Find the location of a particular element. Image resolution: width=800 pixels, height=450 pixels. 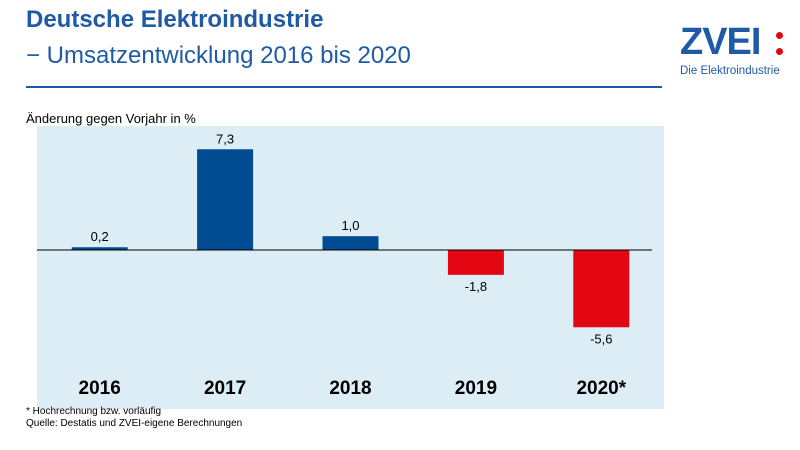

logo-colon-icon is located at coordinates (780, 44).